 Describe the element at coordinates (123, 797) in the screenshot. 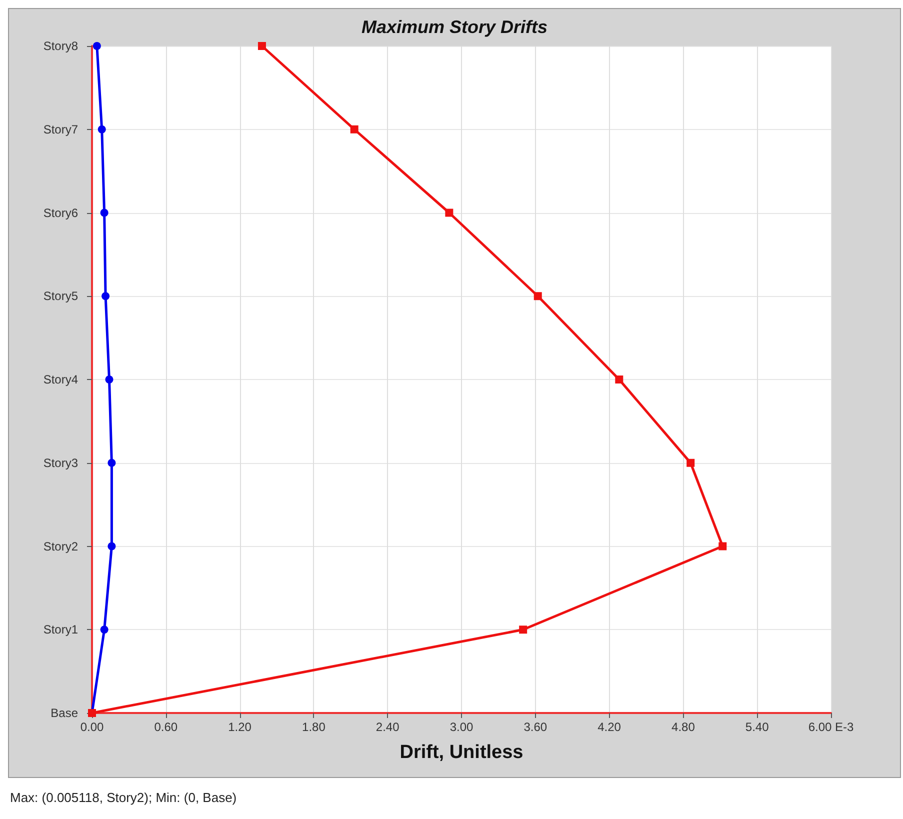

I see `text: Max: (0.005118, Story2); Min: (0, Base)` at that location.